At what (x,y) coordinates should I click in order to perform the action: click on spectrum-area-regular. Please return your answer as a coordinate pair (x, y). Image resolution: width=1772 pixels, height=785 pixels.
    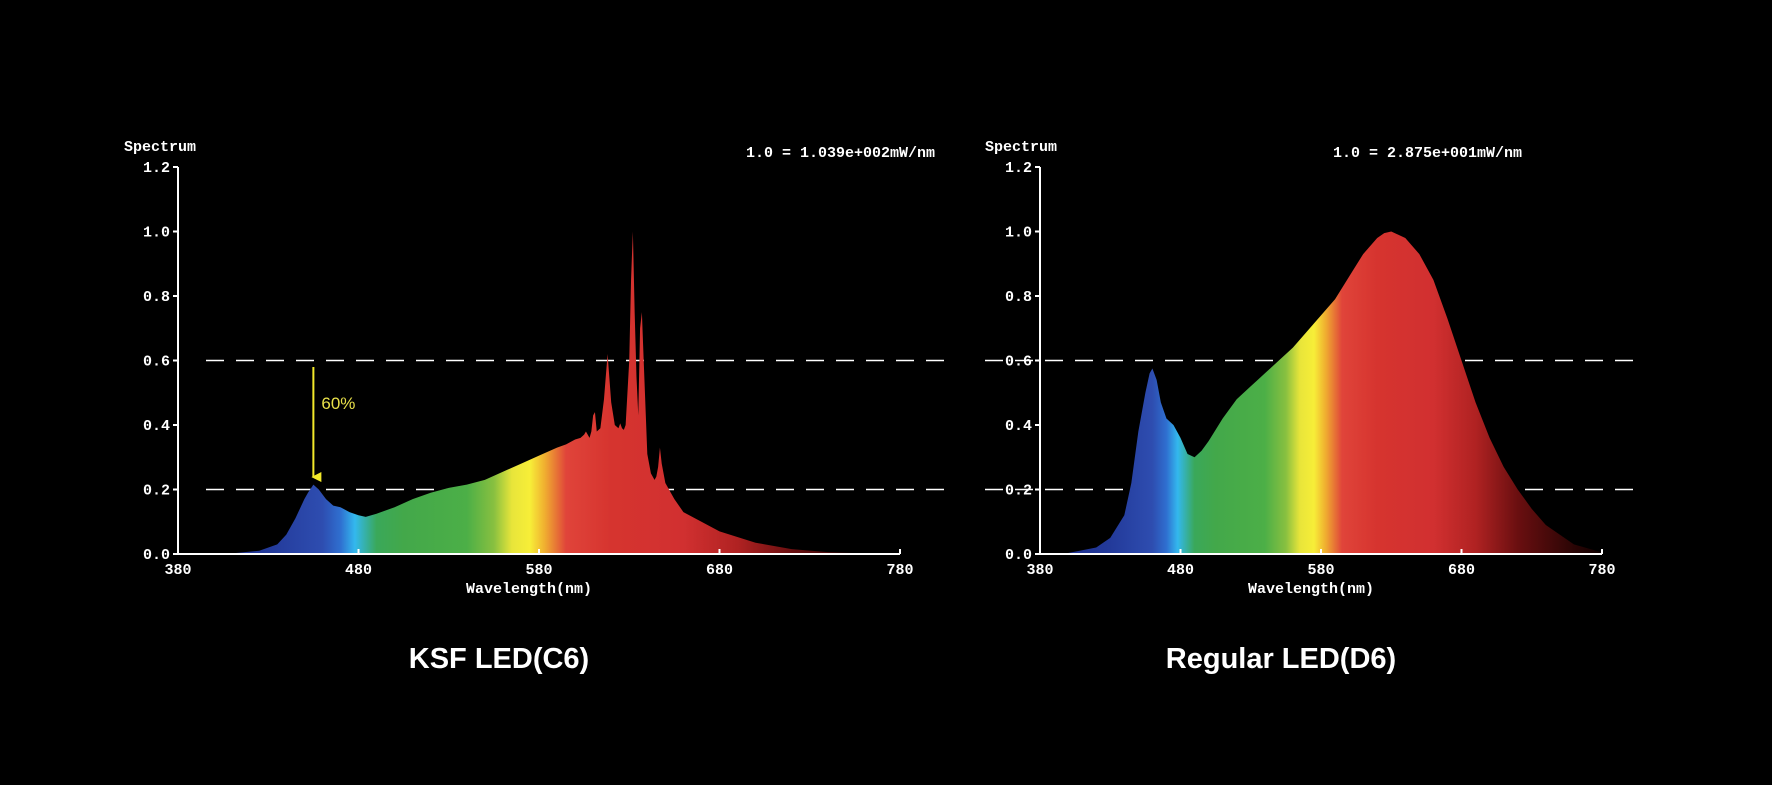
    Looking at the image, I should click on (1321, 392).